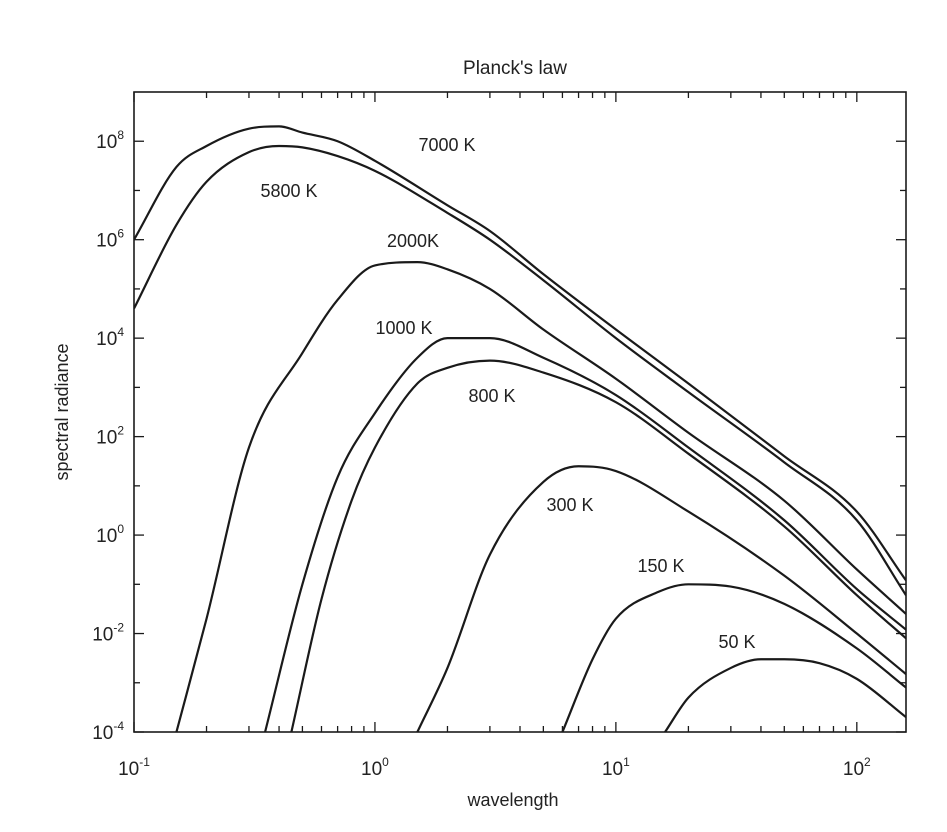 The height and width of the screenshot is (832, 947). I want to click on series-label: 50 K, so click(736, 642).